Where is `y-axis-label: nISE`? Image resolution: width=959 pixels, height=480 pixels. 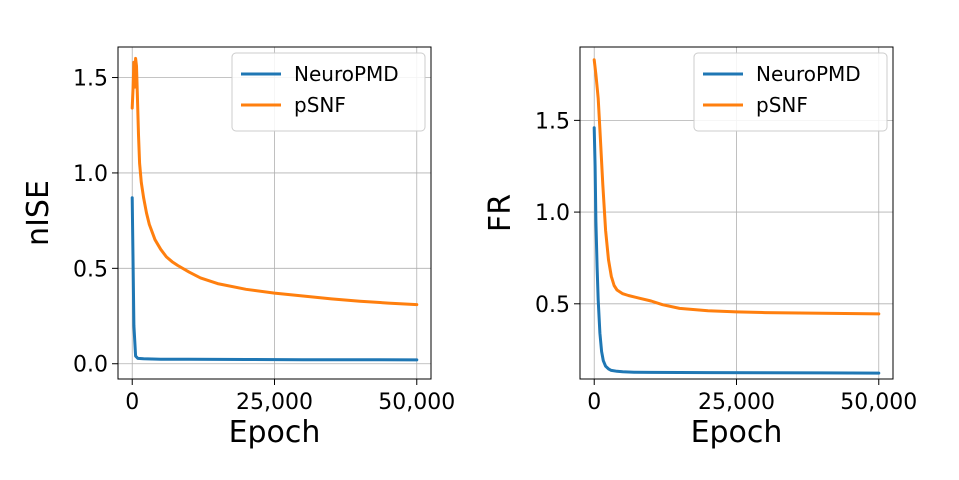
y-axis-label: nISE is located at coordinates (38, 213).